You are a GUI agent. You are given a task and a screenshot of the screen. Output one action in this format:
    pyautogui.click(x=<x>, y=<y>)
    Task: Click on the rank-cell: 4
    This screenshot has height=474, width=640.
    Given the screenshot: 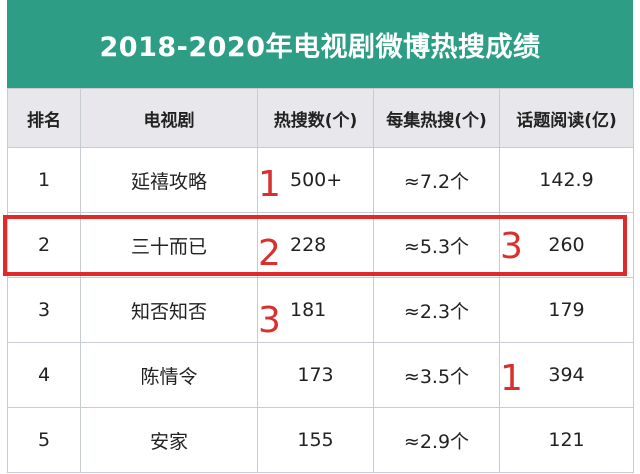 What is the action you would take?
    pyautogui.click(x=44, y=375)
    